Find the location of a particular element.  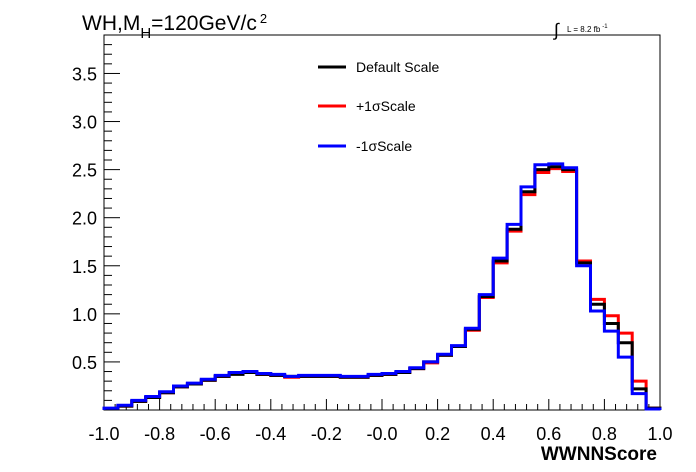

legend-label-default: Default Scale is located at coordinates (397, 67).